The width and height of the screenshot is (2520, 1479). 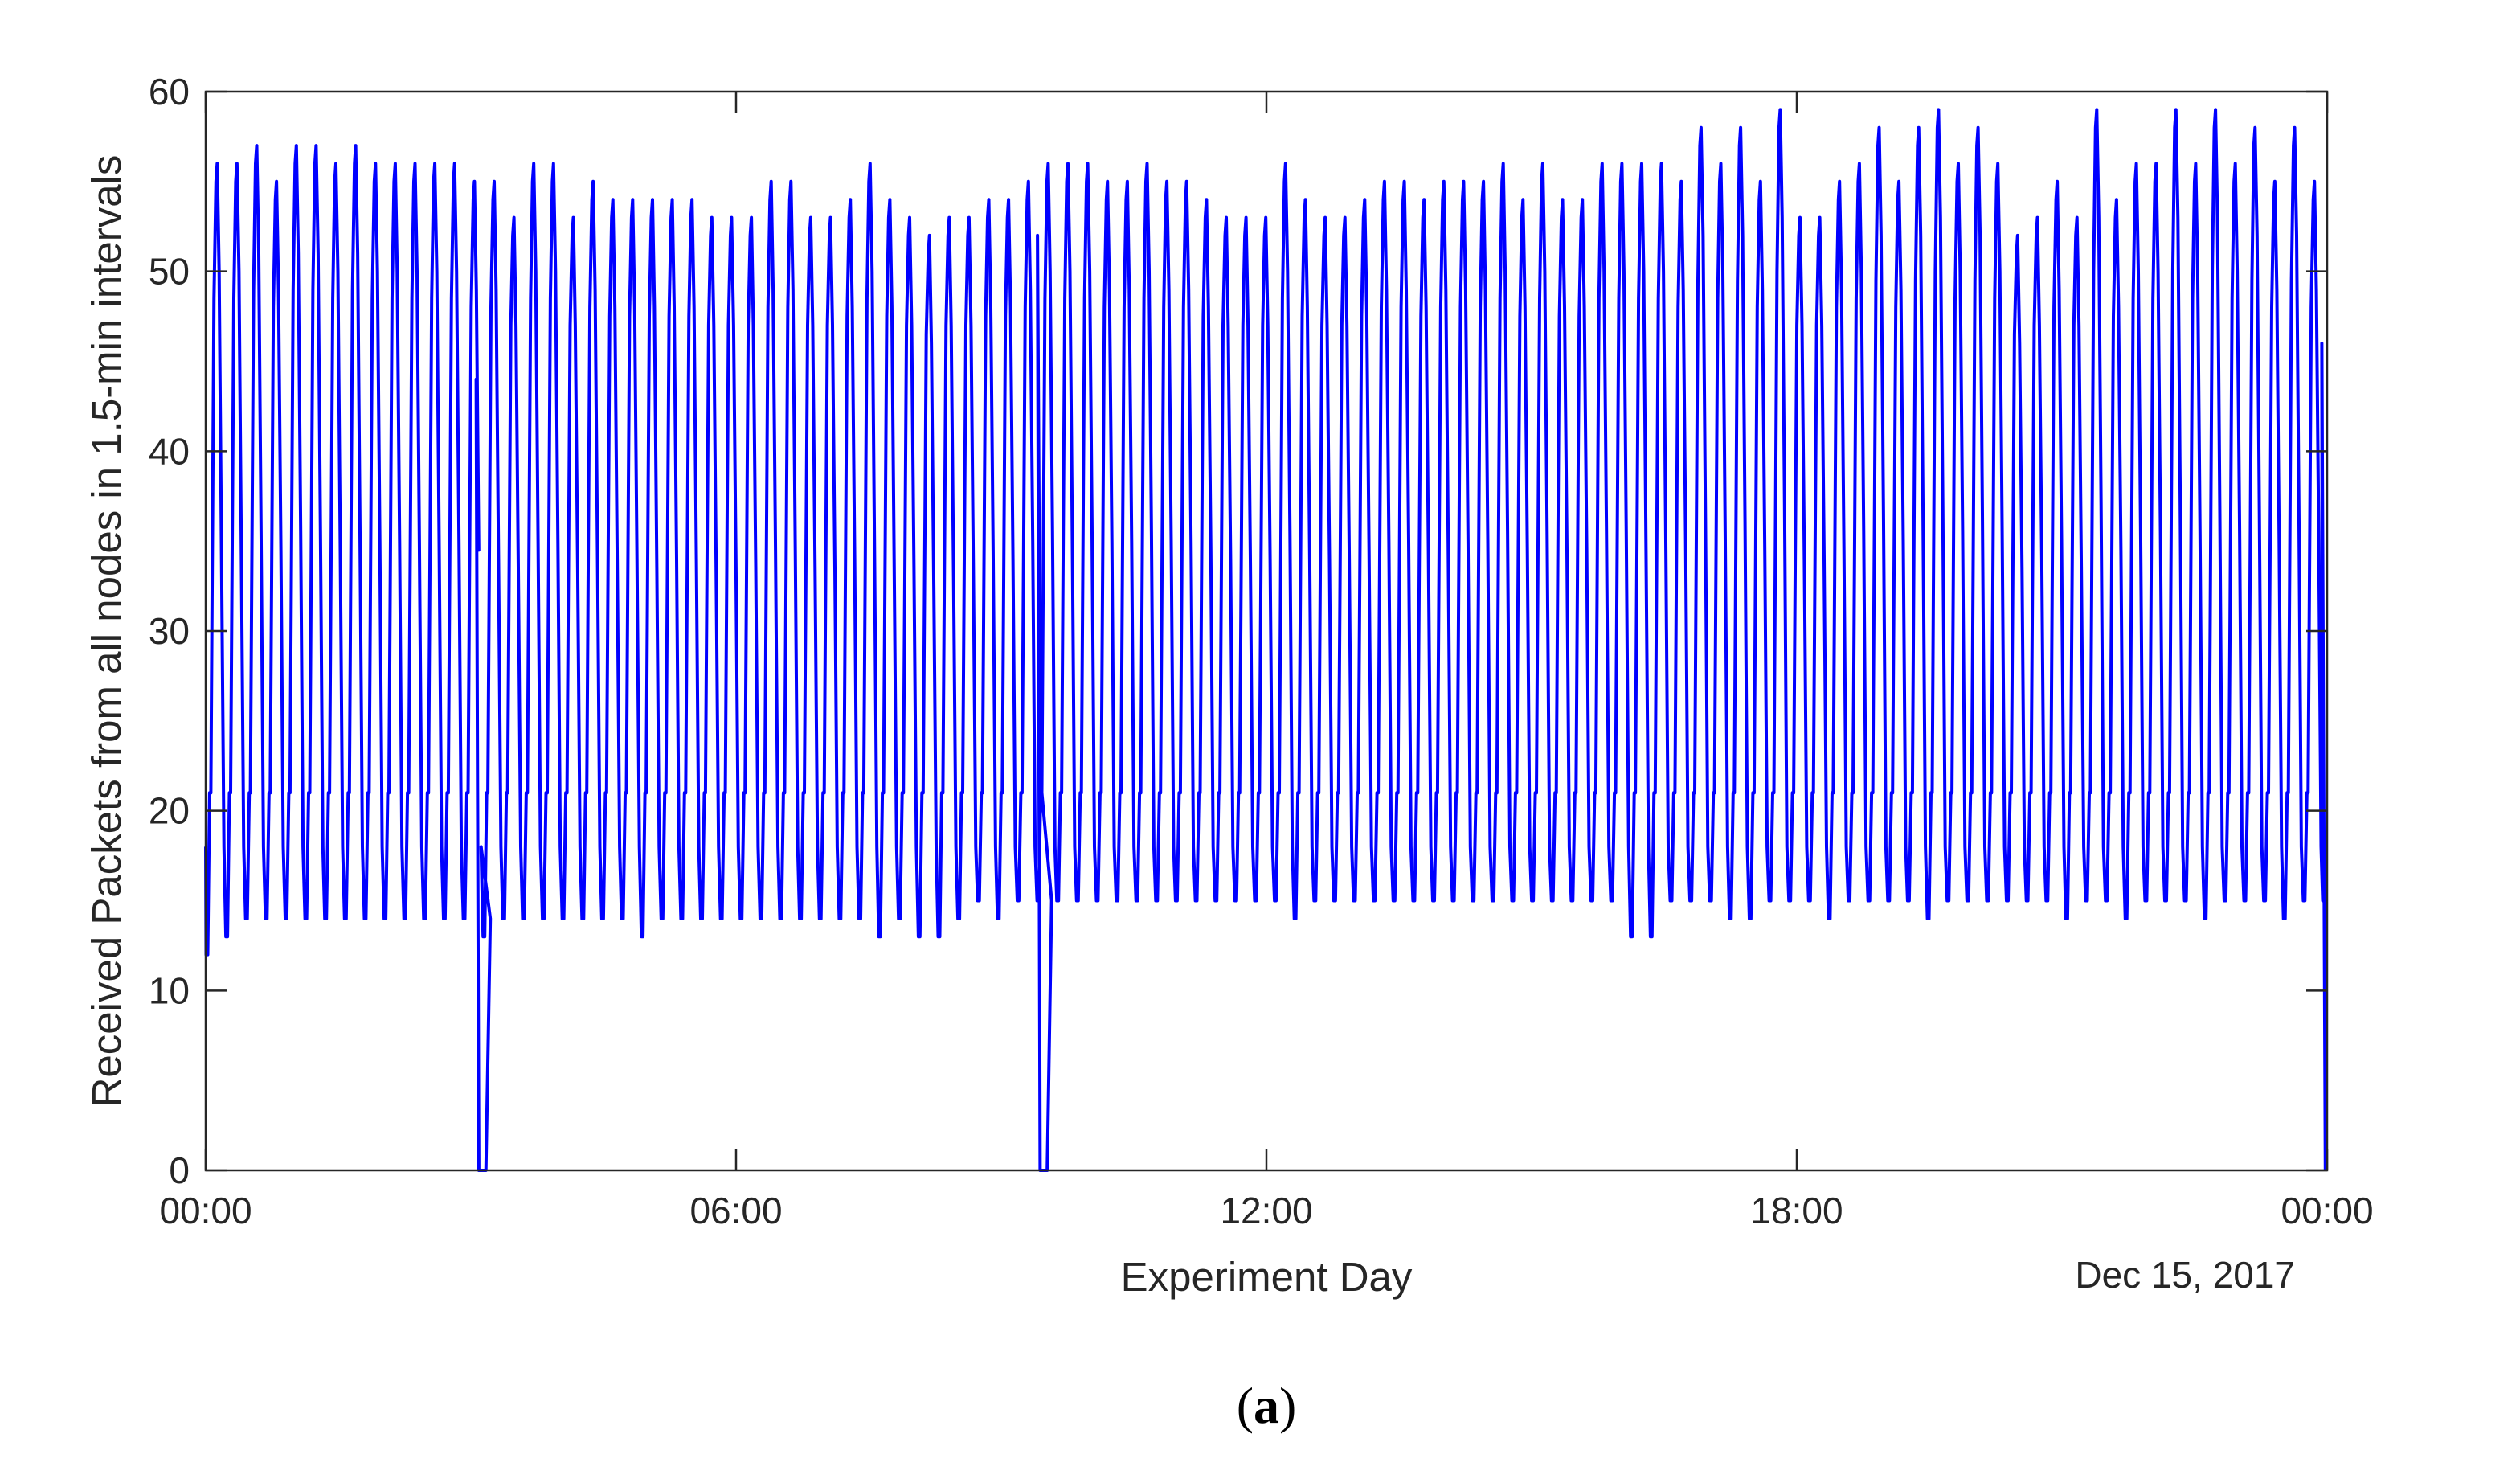 I want to click on figure-caption: (a), so click(x=1267, y=1405).